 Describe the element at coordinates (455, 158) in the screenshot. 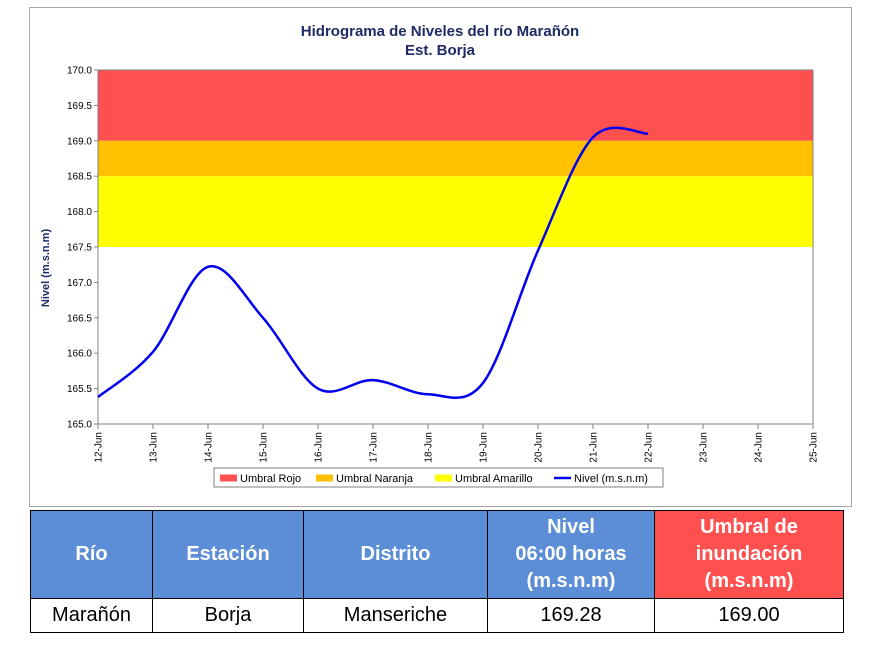

I see `band-umbral-naranja` at that location.